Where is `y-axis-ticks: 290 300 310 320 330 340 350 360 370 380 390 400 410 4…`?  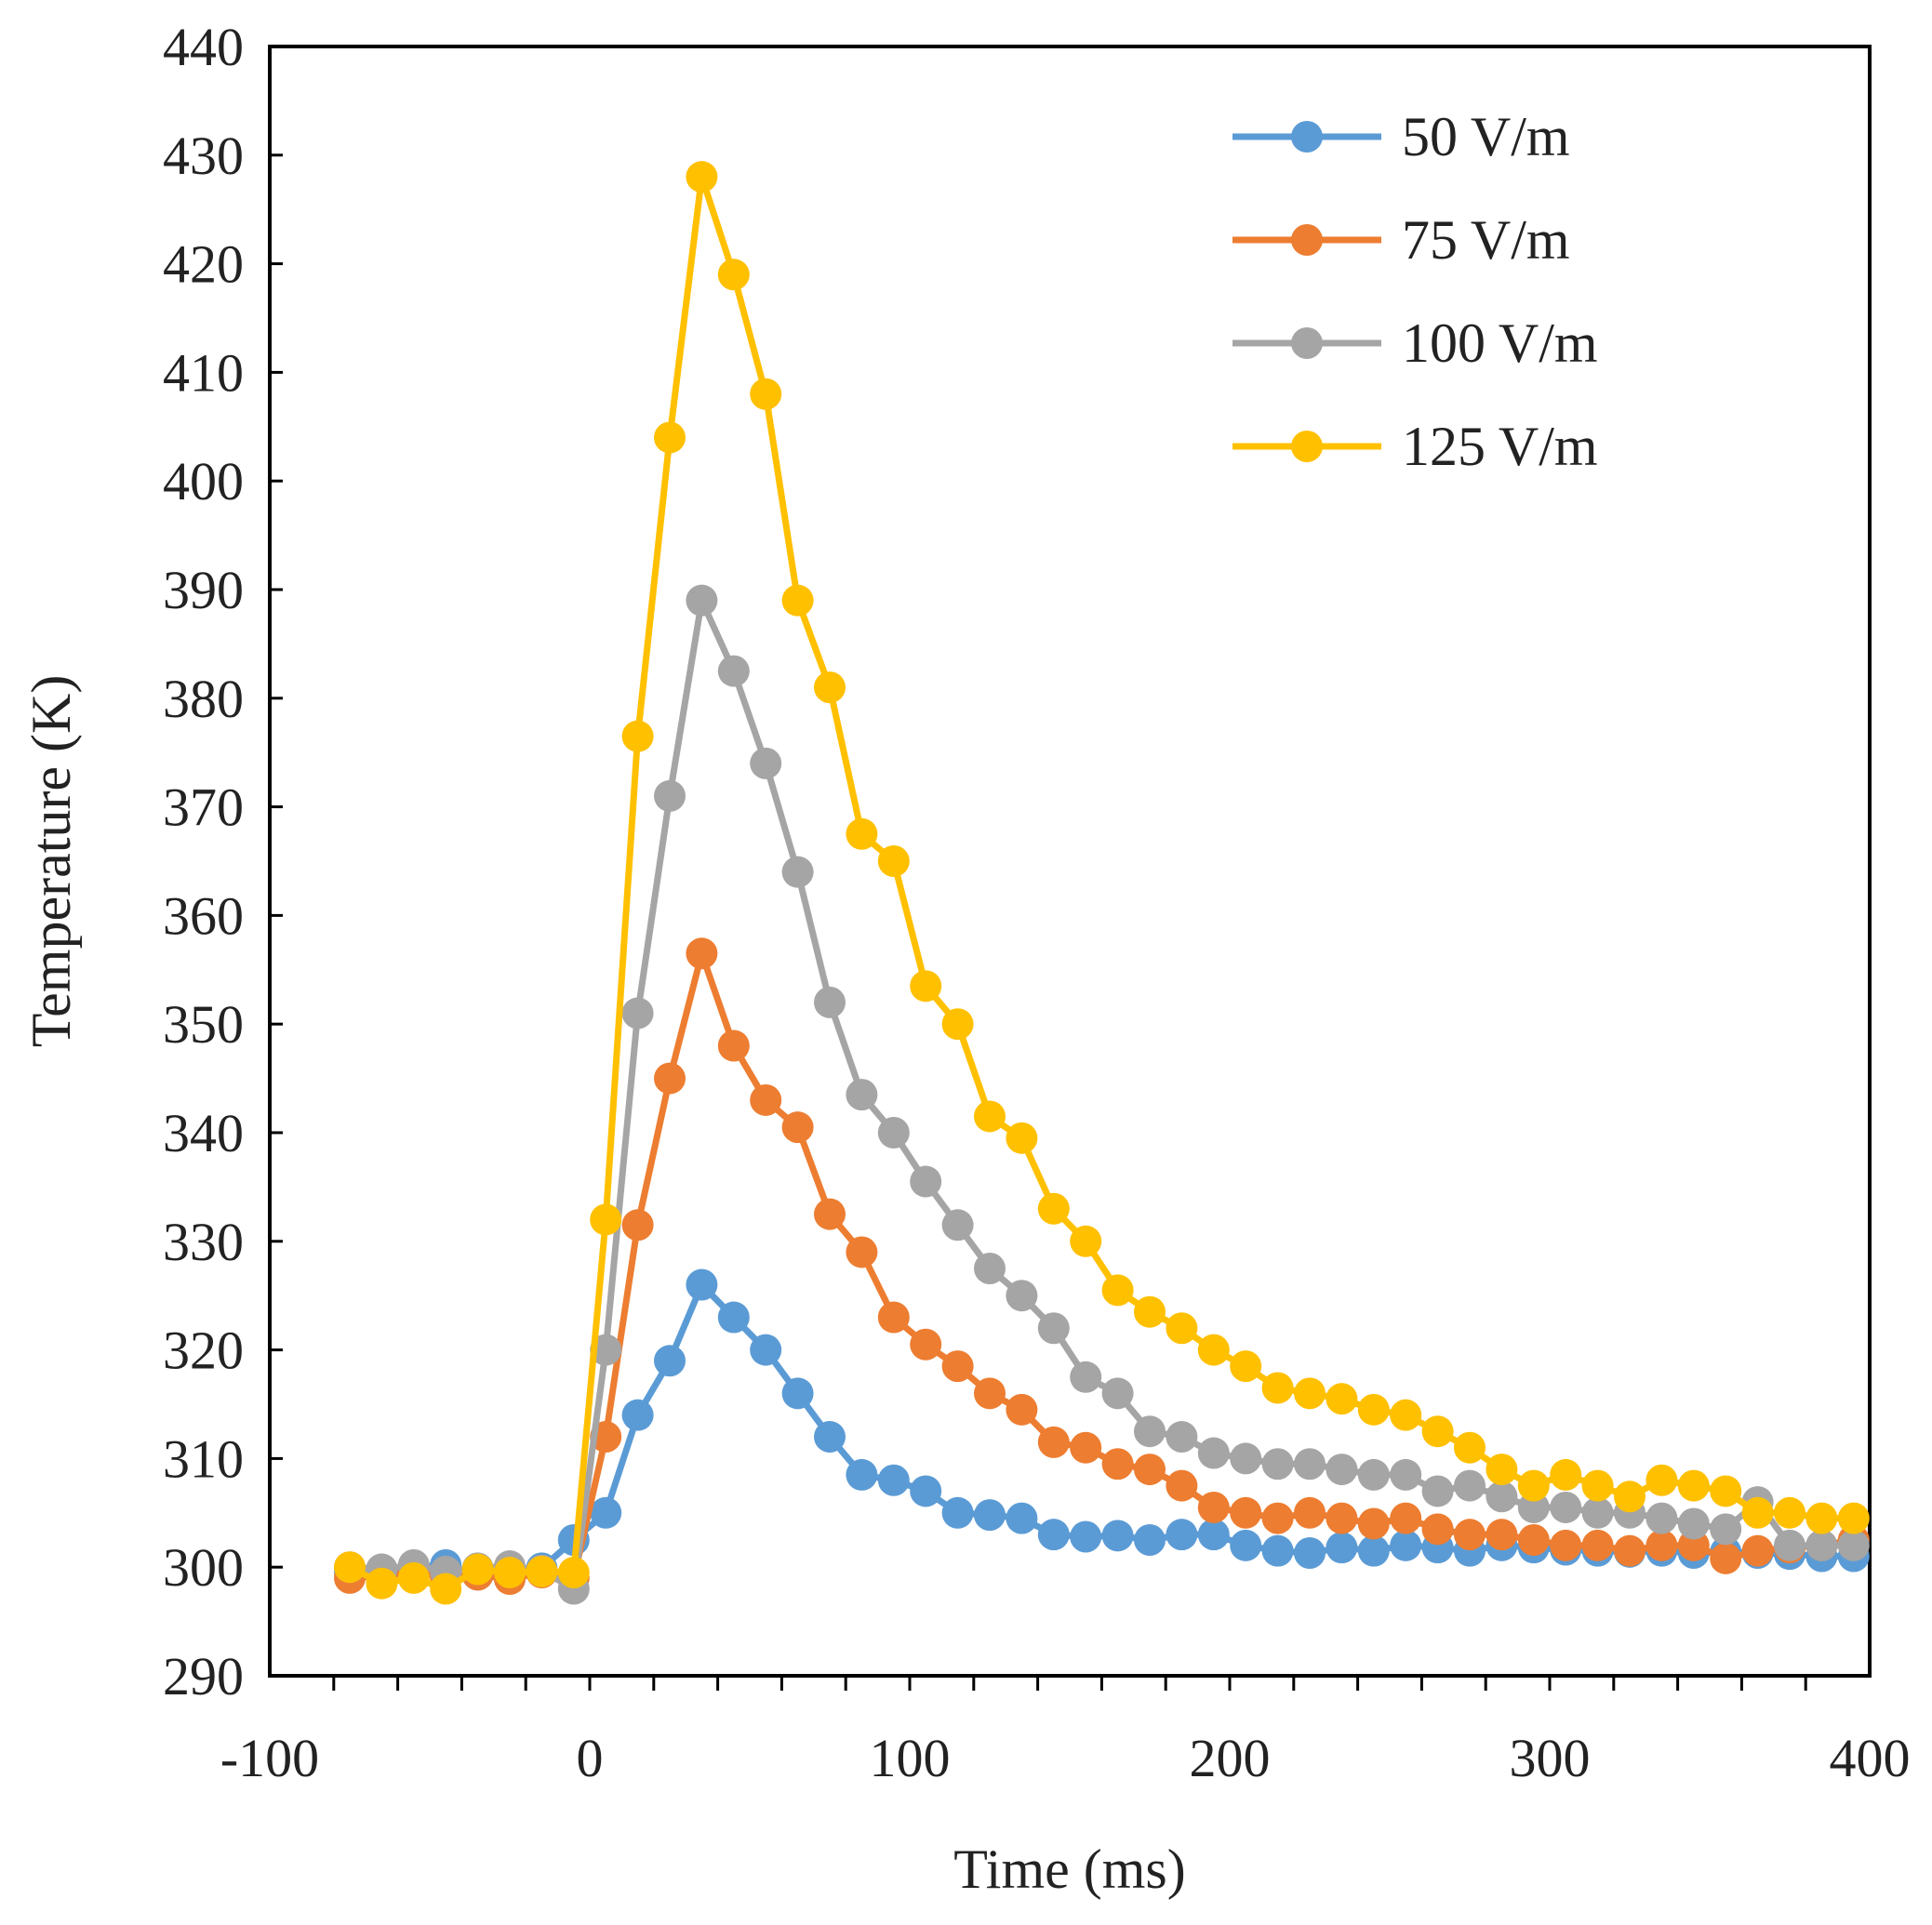
y-axis-ticks: 290 300 310 320 330 340 350 360 370 380 390 400 410 4… is located at coordinates (223, 861).